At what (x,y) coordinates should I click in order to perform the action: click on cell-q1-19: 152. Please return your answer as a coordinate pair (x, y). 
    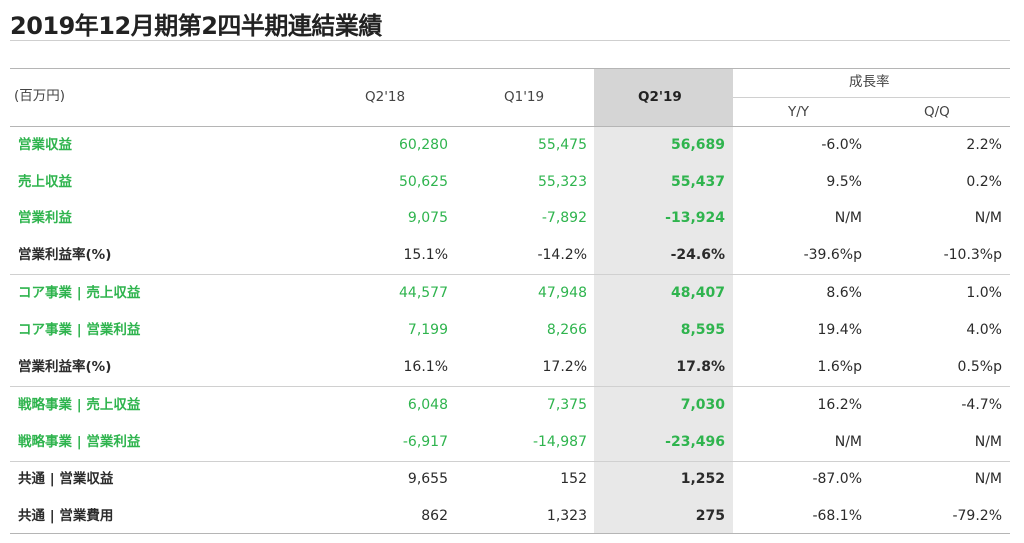
    Looking at the image, I should click on (573, 479).